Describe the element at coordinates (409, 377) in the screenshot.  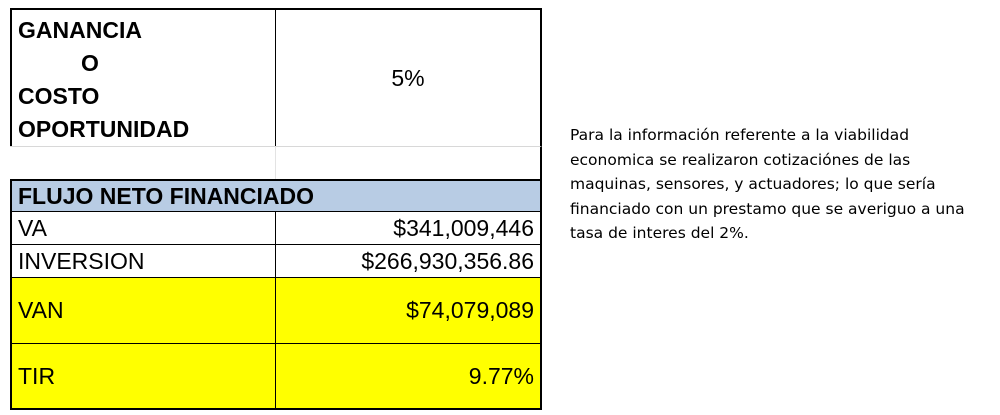
I see `row-value-tir: 9.77%` at that location.